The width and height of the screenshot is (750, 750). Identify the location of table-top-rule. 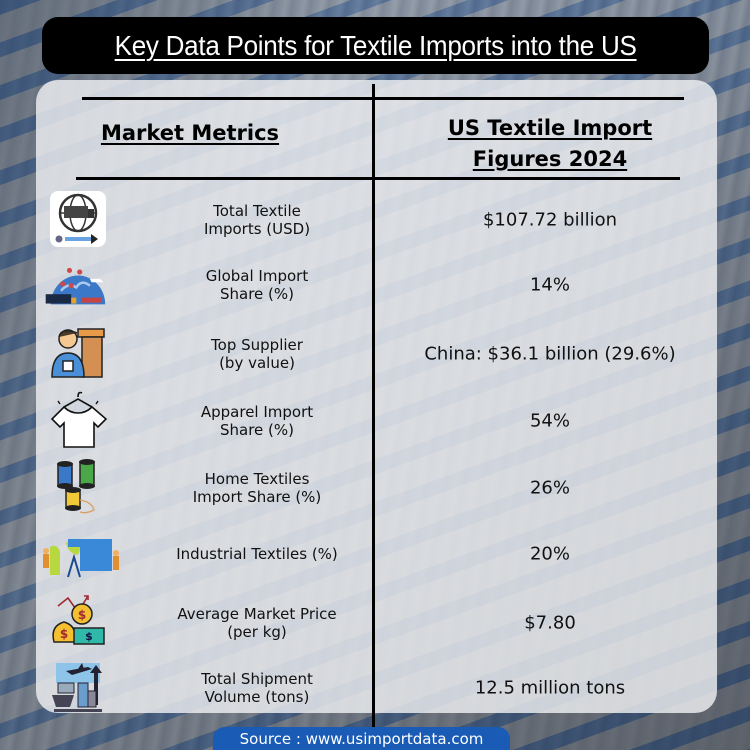
(383, 98).